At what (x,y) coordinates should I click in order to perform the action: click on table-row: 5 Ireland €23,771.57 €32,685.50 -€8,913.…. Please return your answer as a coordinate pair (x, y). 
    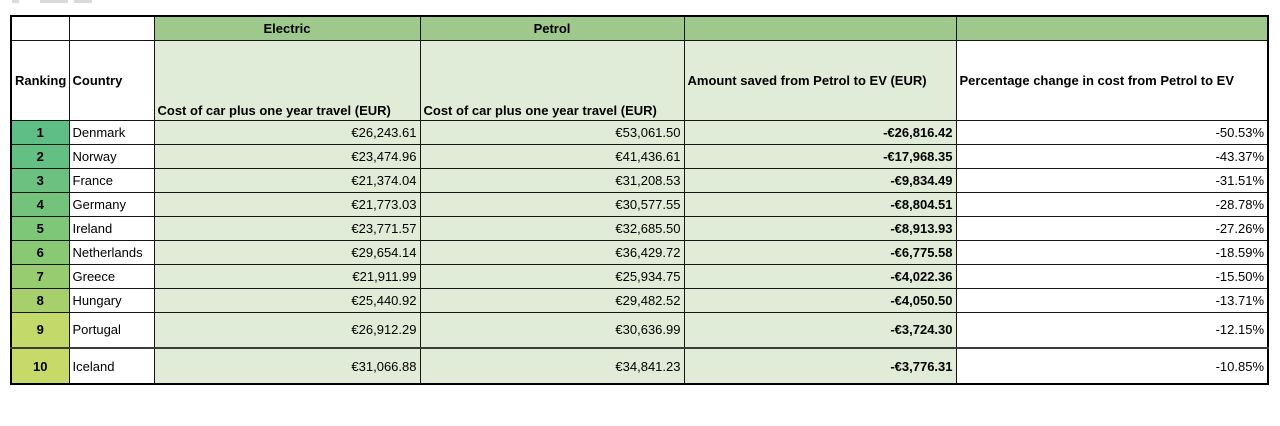
    Looking at the image, I should click on (639, 228).